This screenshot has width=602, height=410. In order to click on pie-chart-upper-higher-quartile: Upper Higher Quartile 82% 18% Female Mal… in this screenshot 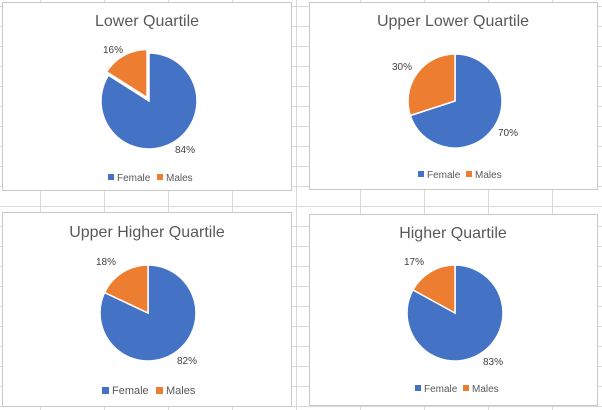, I will do `click(147, 310)`.